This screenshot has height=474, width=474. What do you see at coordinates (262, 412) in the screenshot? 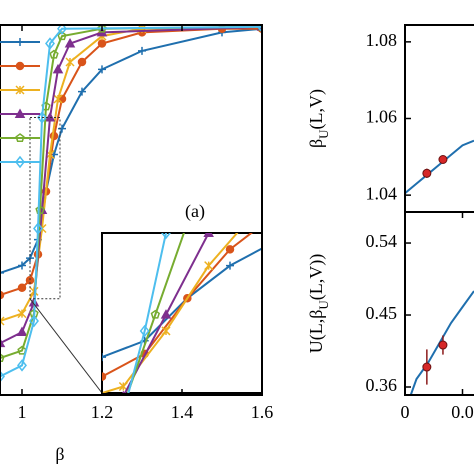
I see `x-tick-label: 1.6` at bounding box center [262, 412].